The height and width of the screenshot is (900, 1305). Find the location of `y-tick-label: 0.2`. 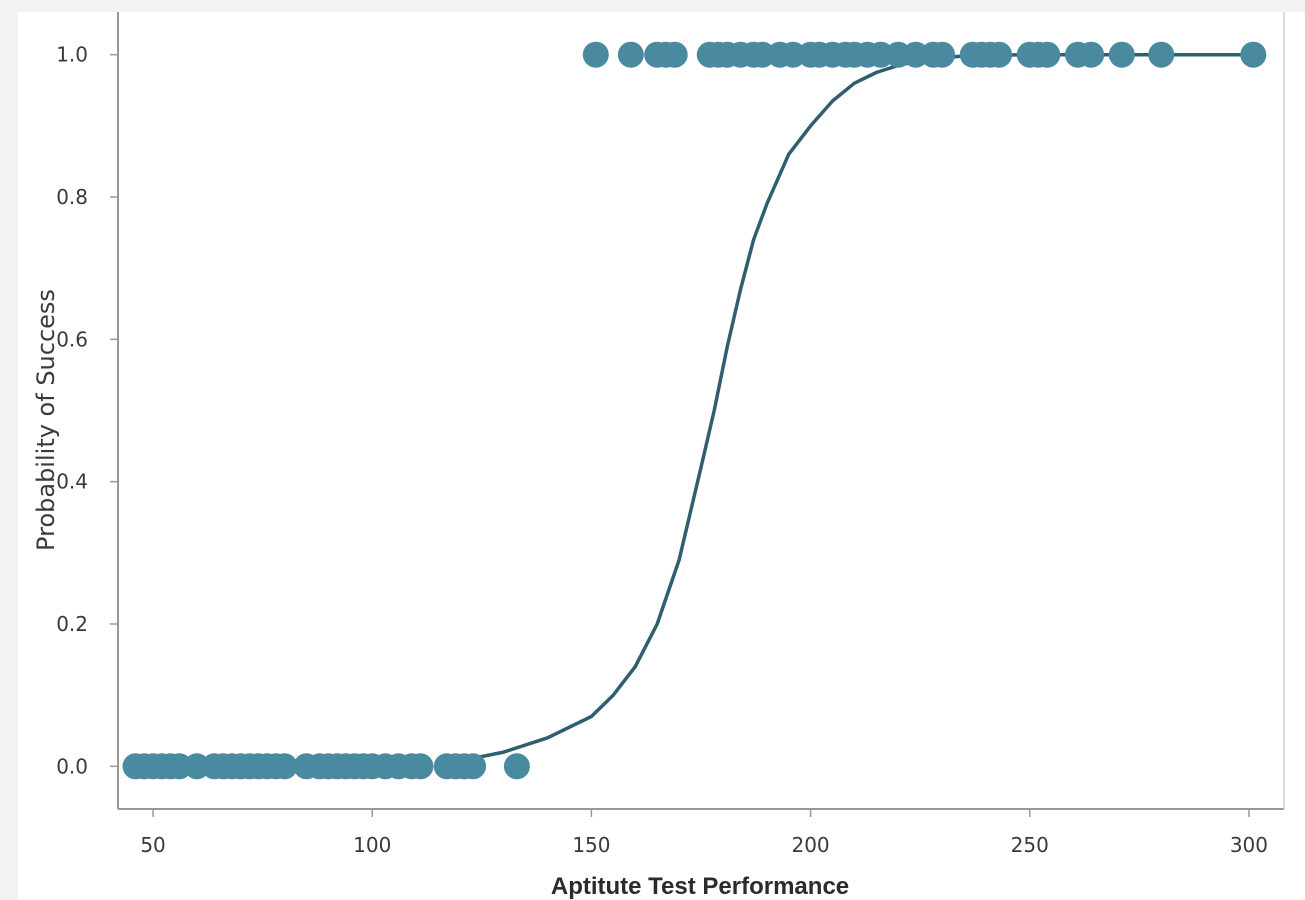

y-tick-label: 0.2 is located at coordinates (72, 624).